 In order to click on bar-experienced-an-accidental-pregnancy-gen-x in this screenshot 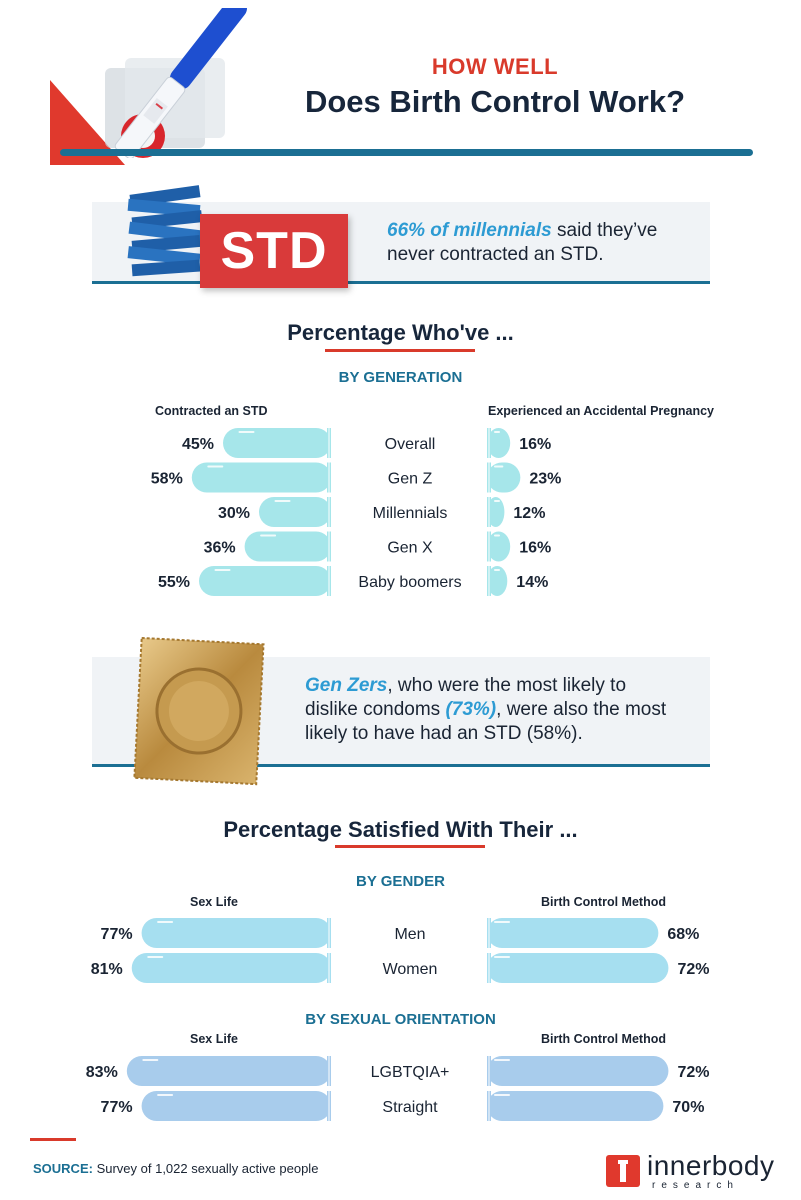, I will do `click(499, 546)`.